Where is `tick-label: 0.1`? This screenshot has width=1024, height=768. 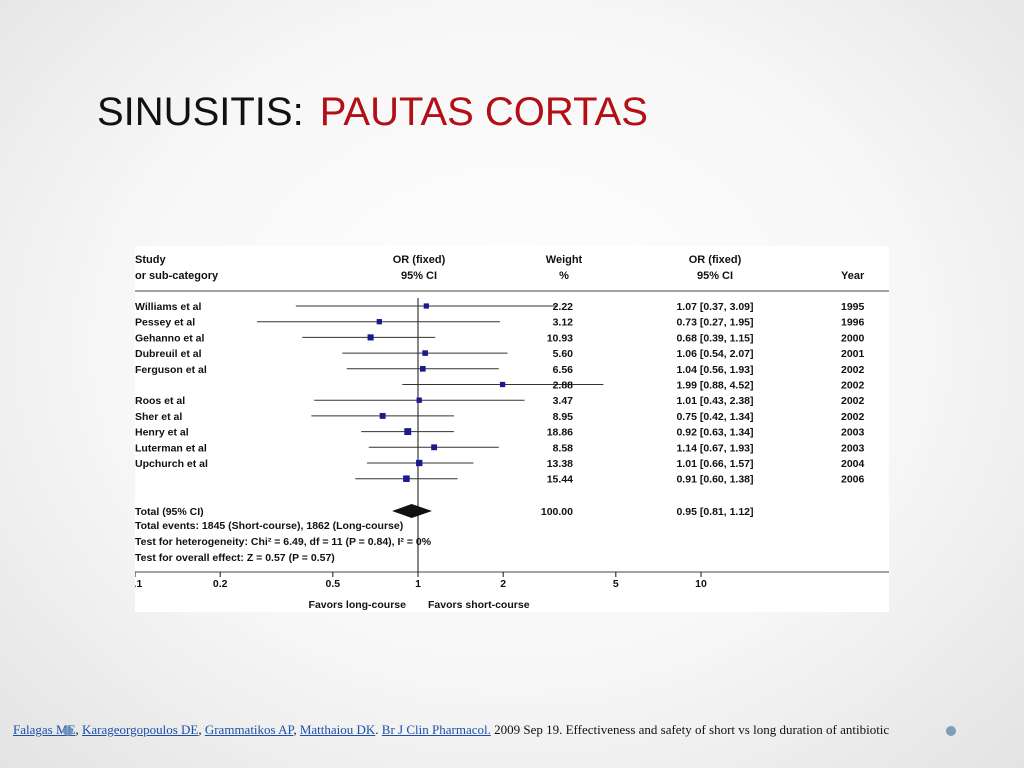 tick-label: 0.1 is located at coordinates (138, 584).